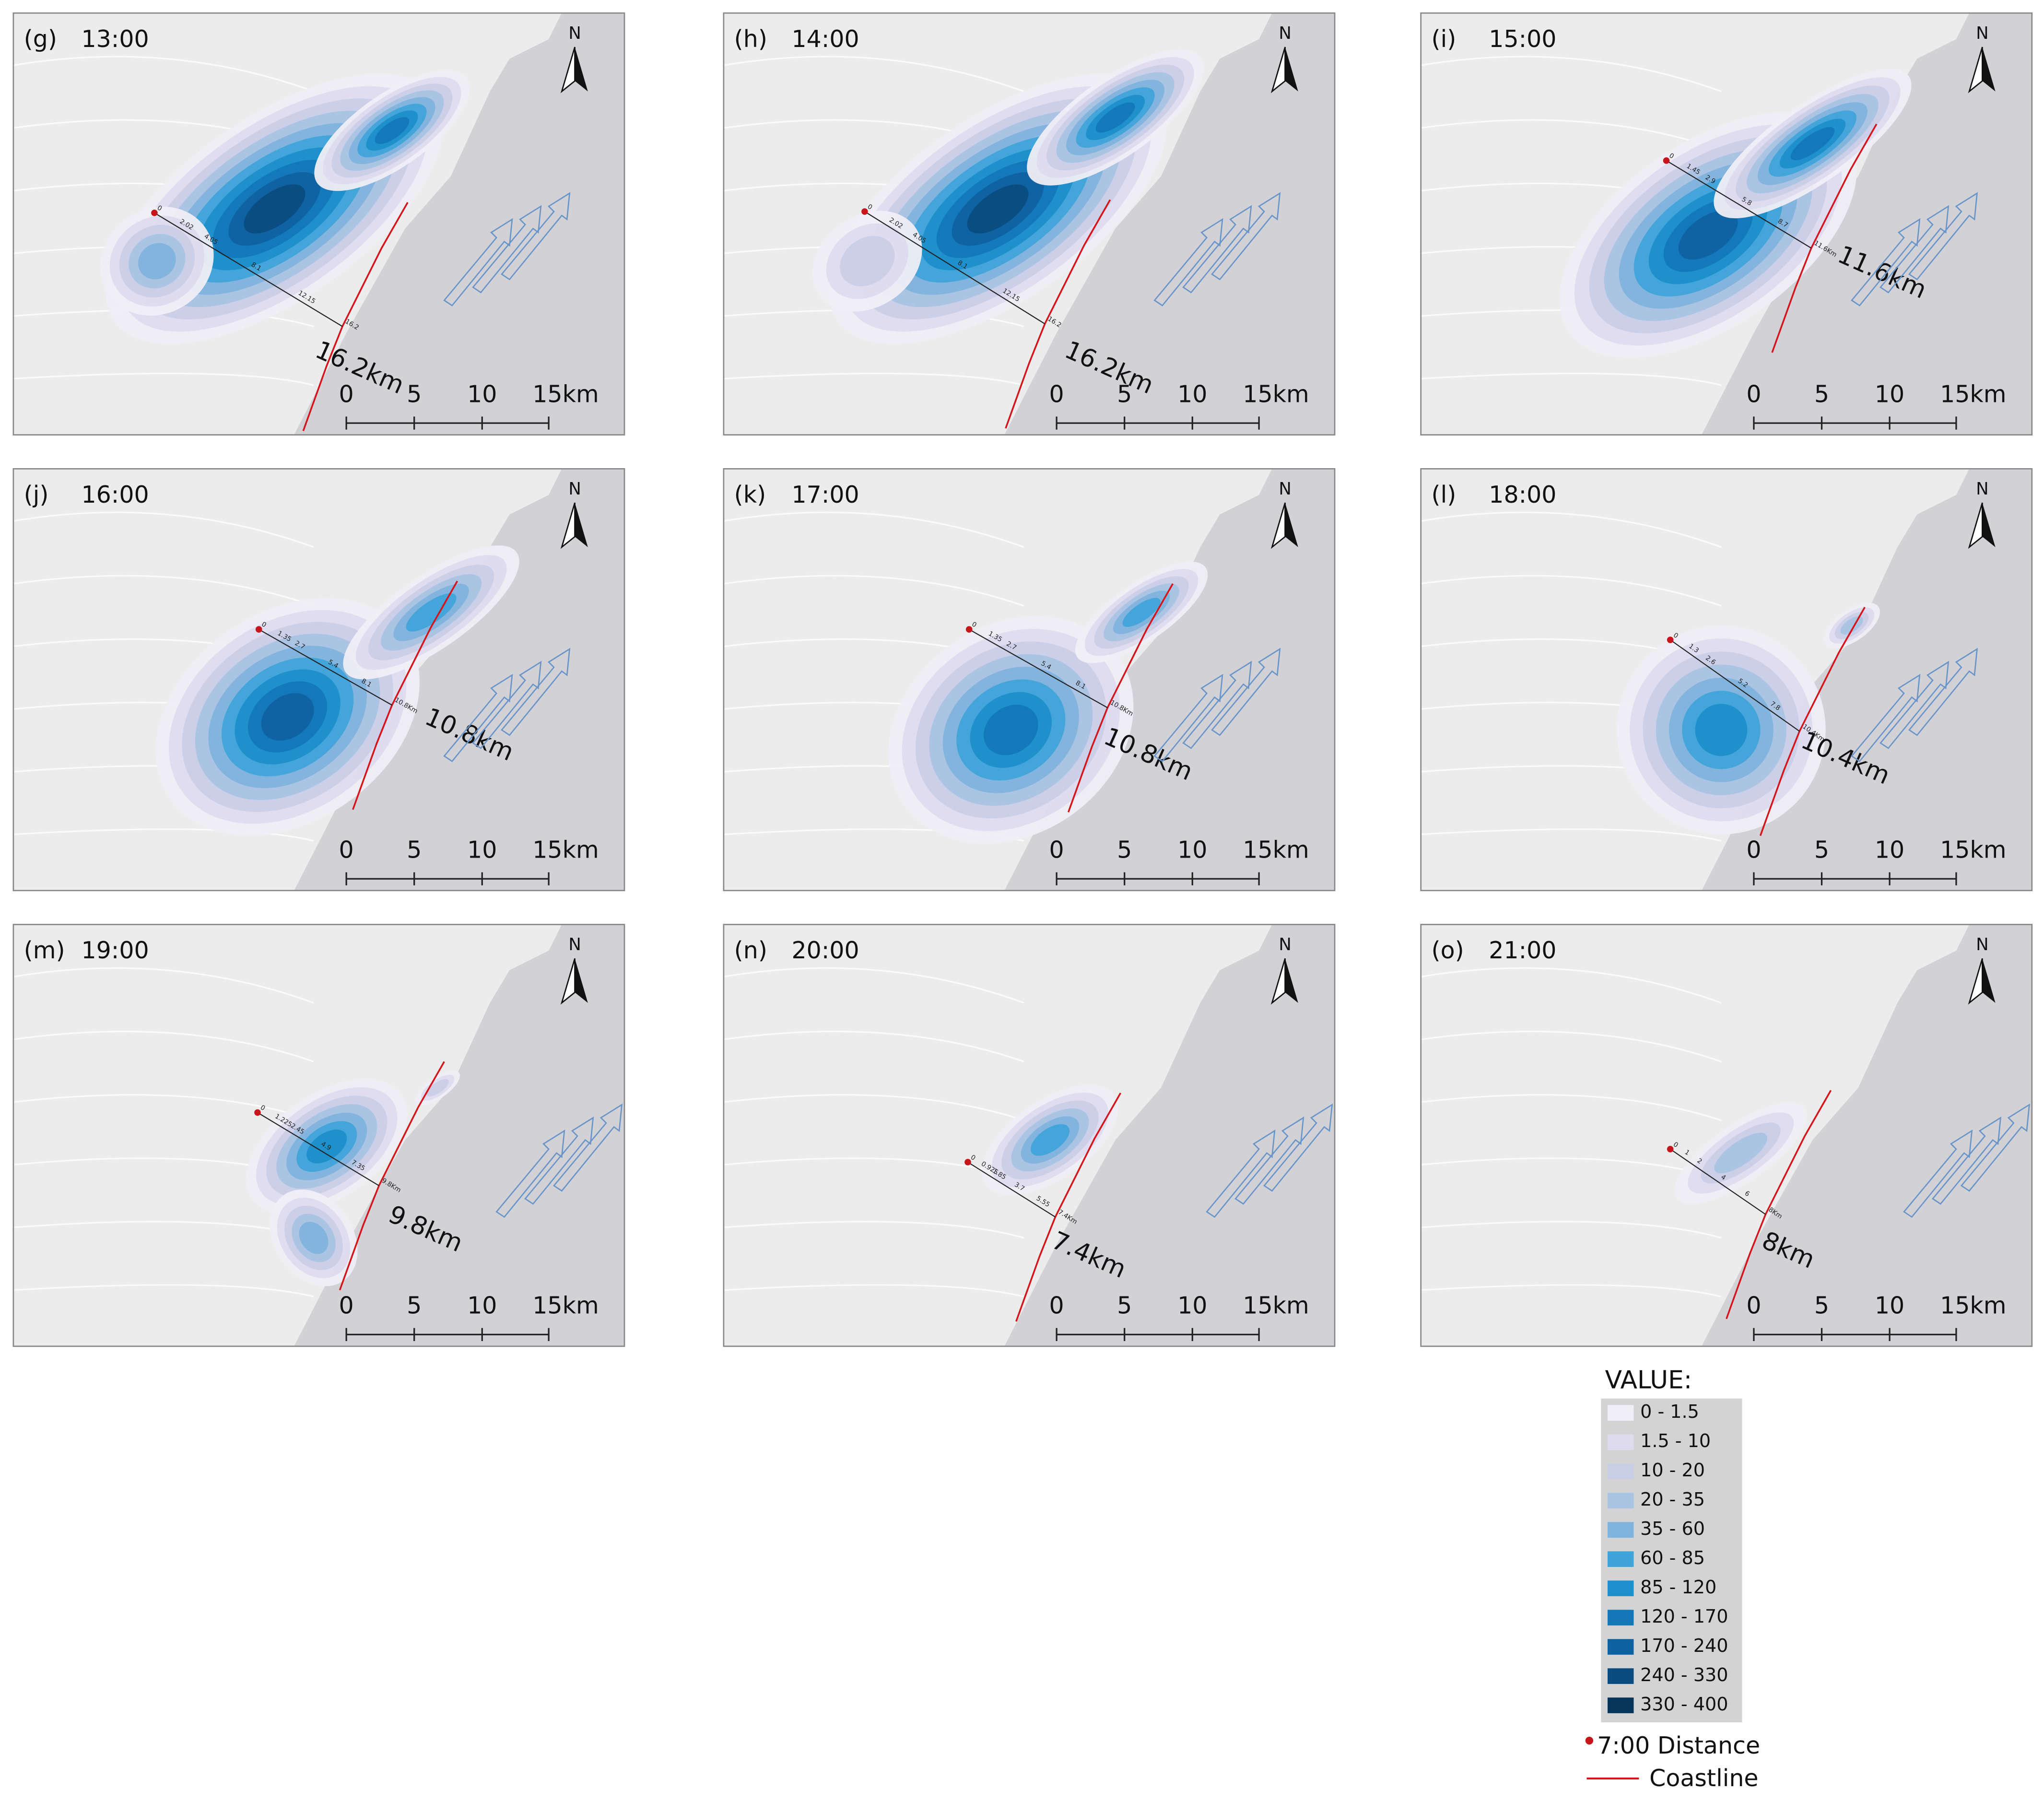 The image size is (2044, 1802). What do you see at coordinates (825, 495) in the screenshot?
I see `panel-time: 17:00` at bounding box center [825, 495].